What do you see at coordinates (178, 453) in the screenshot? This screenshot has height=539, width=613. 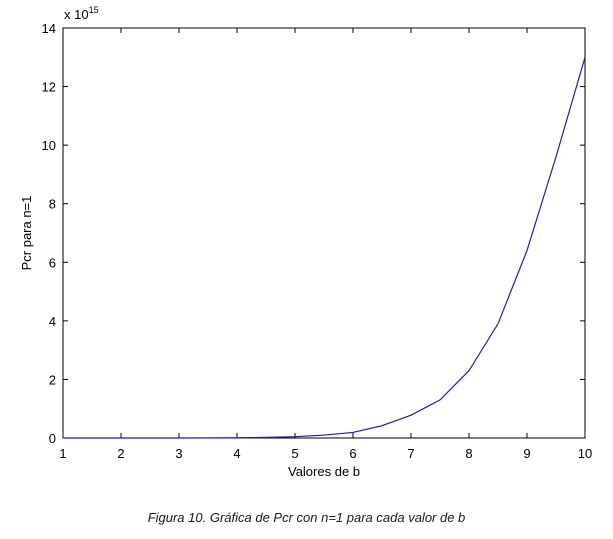 I see `x-tick-label: 3` at bounding box center [178, 453].